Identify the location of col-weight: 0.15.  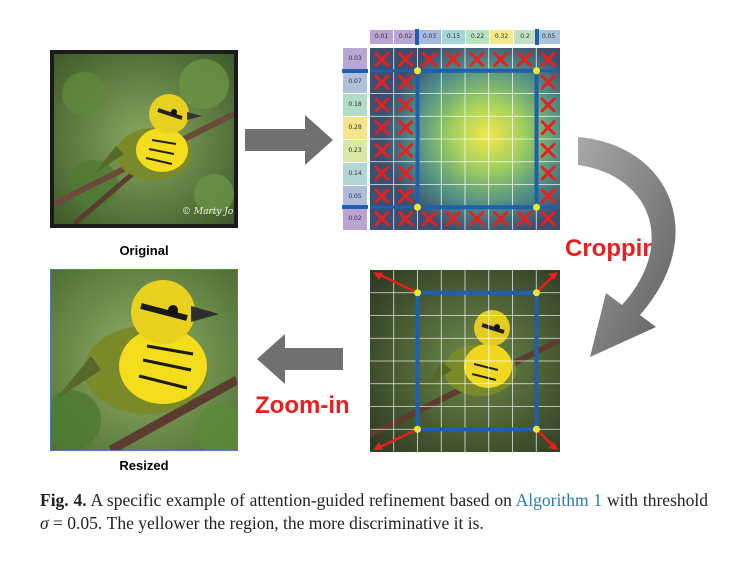
(453, 37).